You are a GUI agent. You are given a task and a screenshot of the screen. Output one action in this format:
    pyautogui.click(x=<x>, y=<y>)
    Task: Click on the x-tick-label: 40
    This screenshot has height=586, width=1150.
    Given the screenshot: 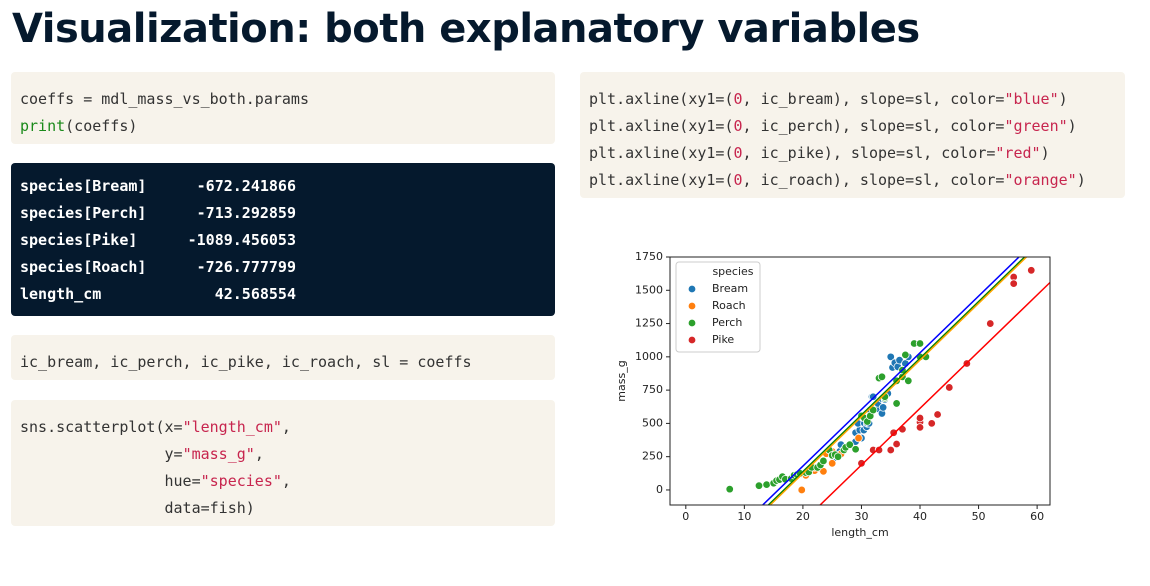 What is the action you would take?
    pyautogui.click(x=920, y=516)
    